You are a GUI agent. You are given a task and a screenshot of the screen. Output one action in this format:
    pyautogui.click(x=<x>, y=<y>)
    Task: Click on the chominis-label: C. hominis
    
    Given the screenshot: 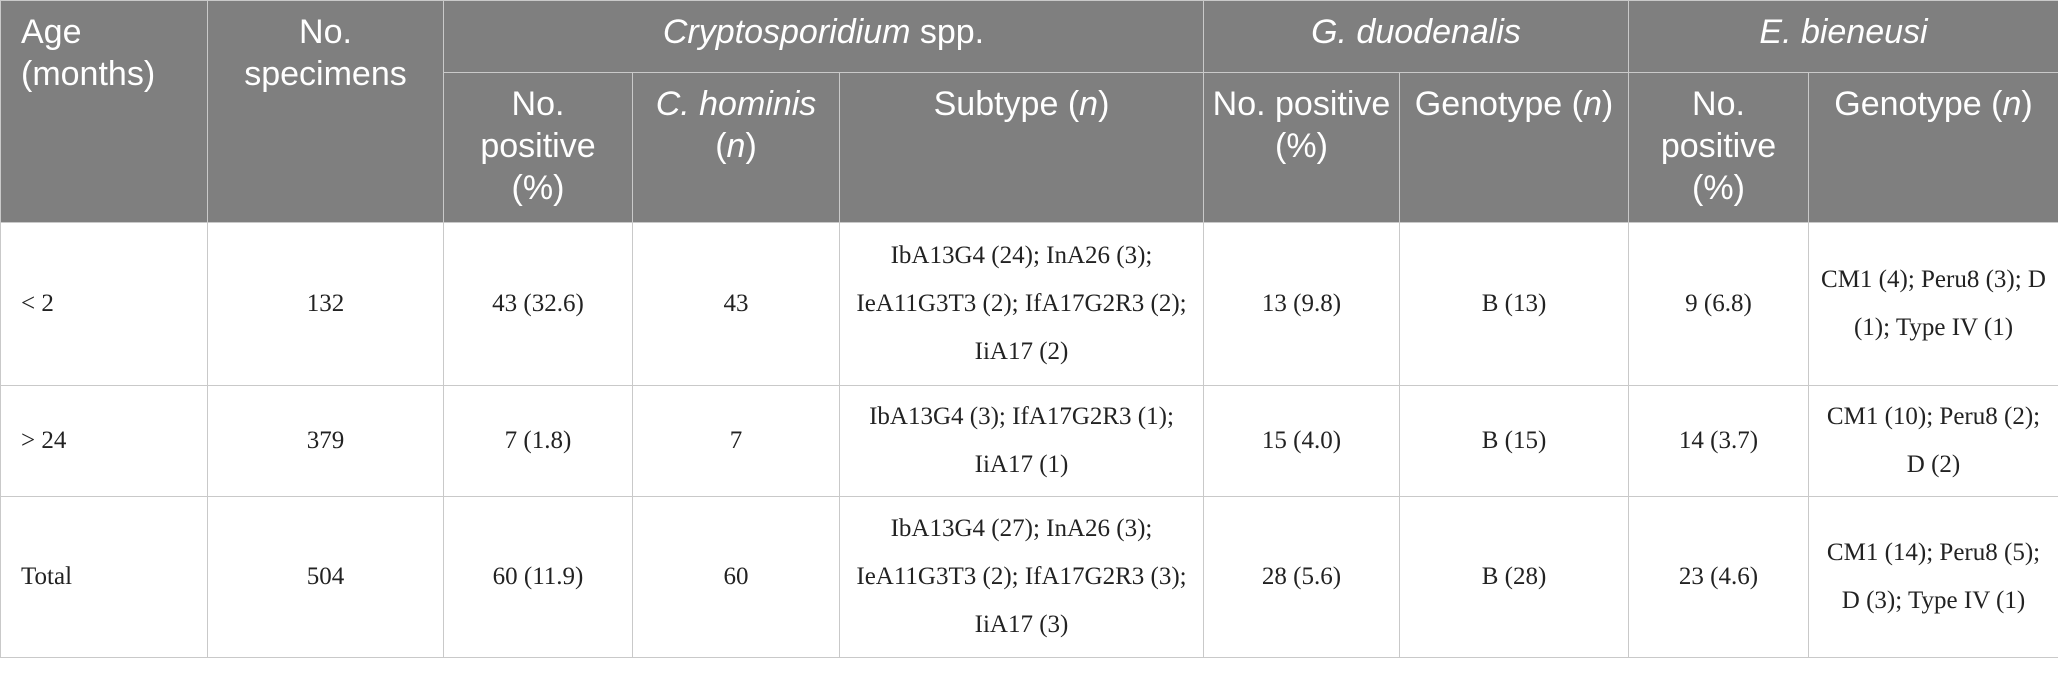 What is the action you would take?
    pyautogui.click(x=736, y=104)
    